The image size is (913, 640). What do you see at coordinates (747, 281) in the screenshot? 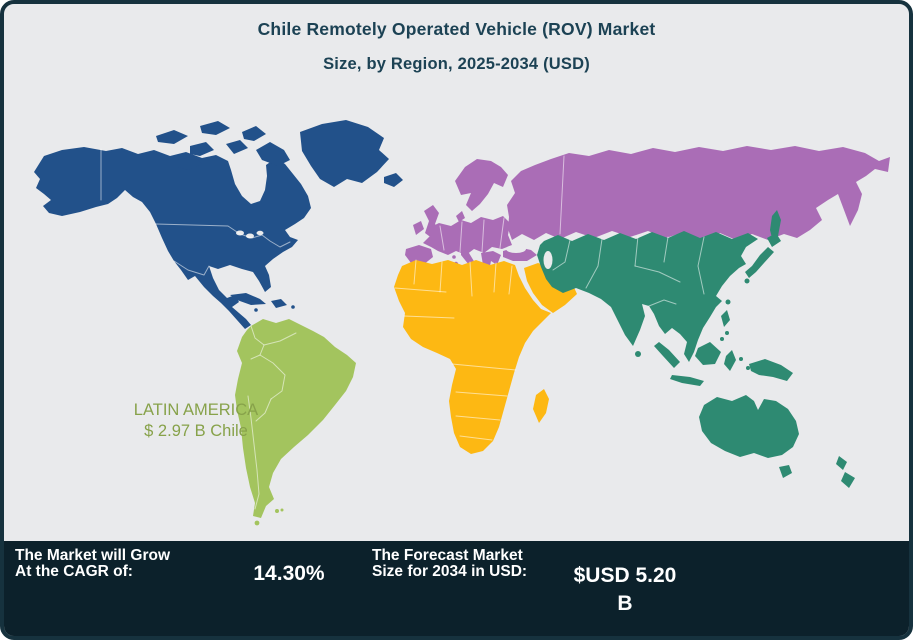
I see `japan-kyushu` at bounding box center [747, 281].